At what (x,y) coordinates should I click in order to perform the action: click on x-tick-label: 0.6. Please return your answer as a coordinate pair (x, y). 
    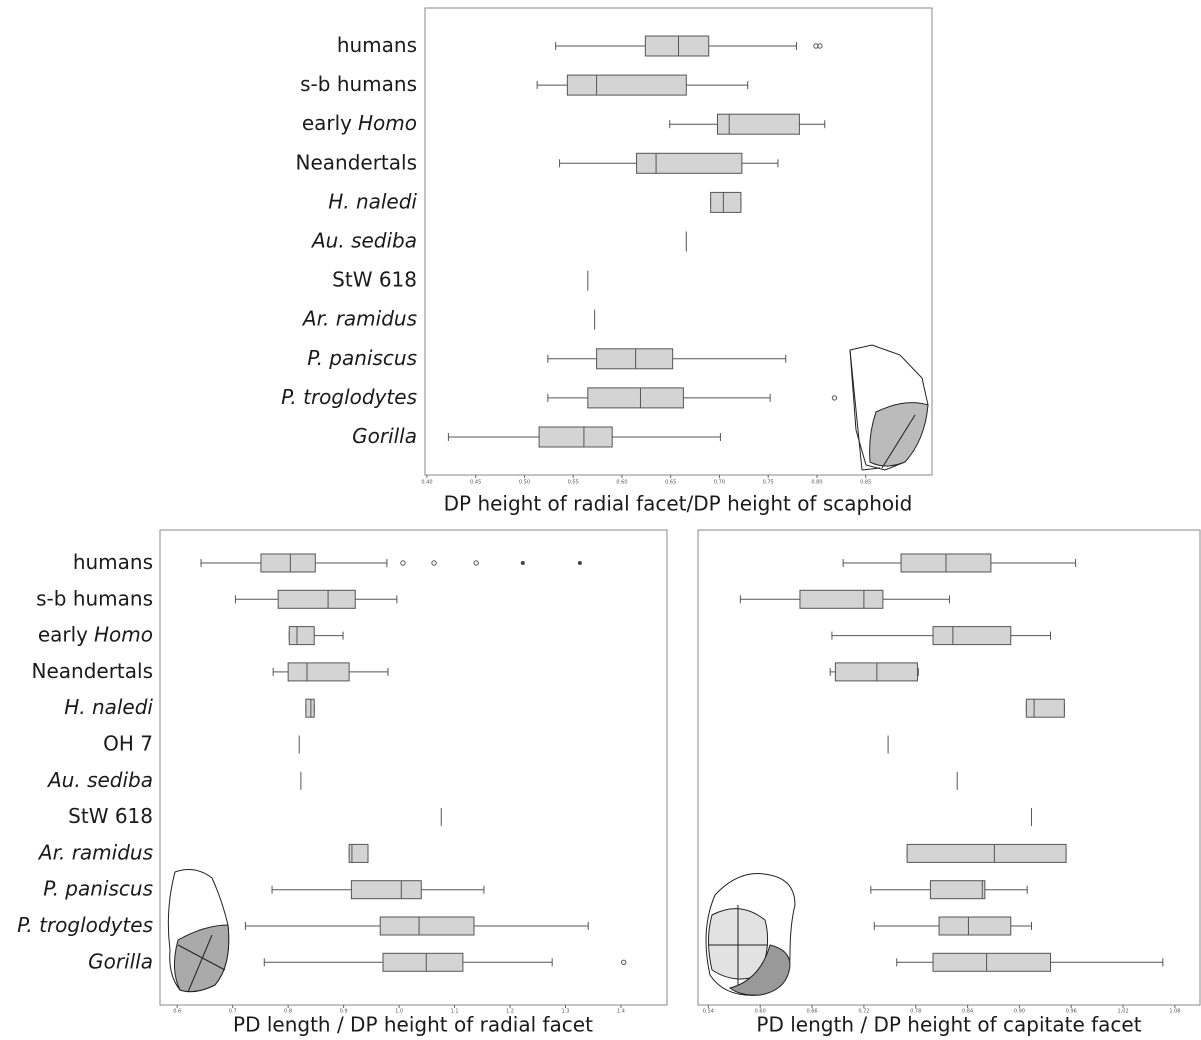
    Looking at the image, I should click on (177, 1012).